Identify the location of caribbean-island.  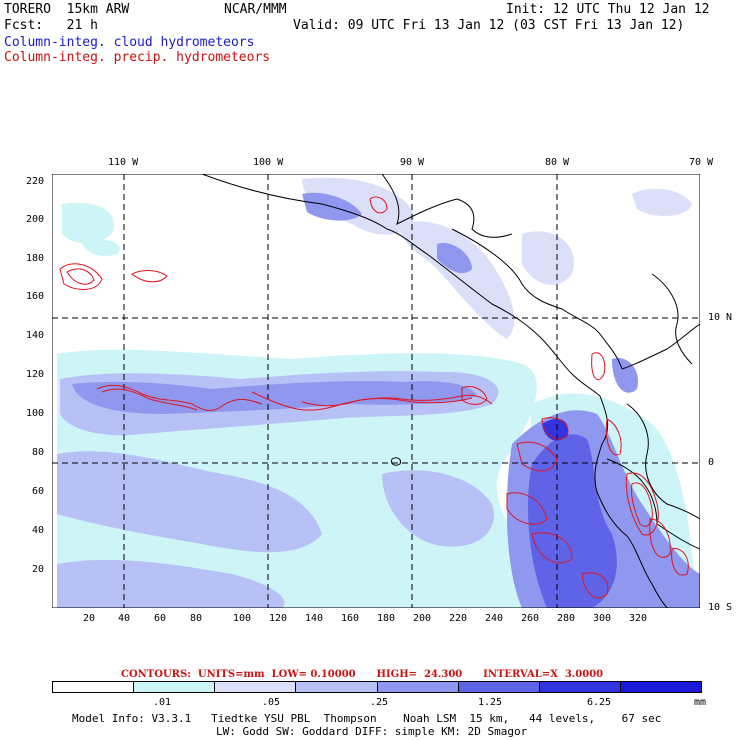
(672, 319).